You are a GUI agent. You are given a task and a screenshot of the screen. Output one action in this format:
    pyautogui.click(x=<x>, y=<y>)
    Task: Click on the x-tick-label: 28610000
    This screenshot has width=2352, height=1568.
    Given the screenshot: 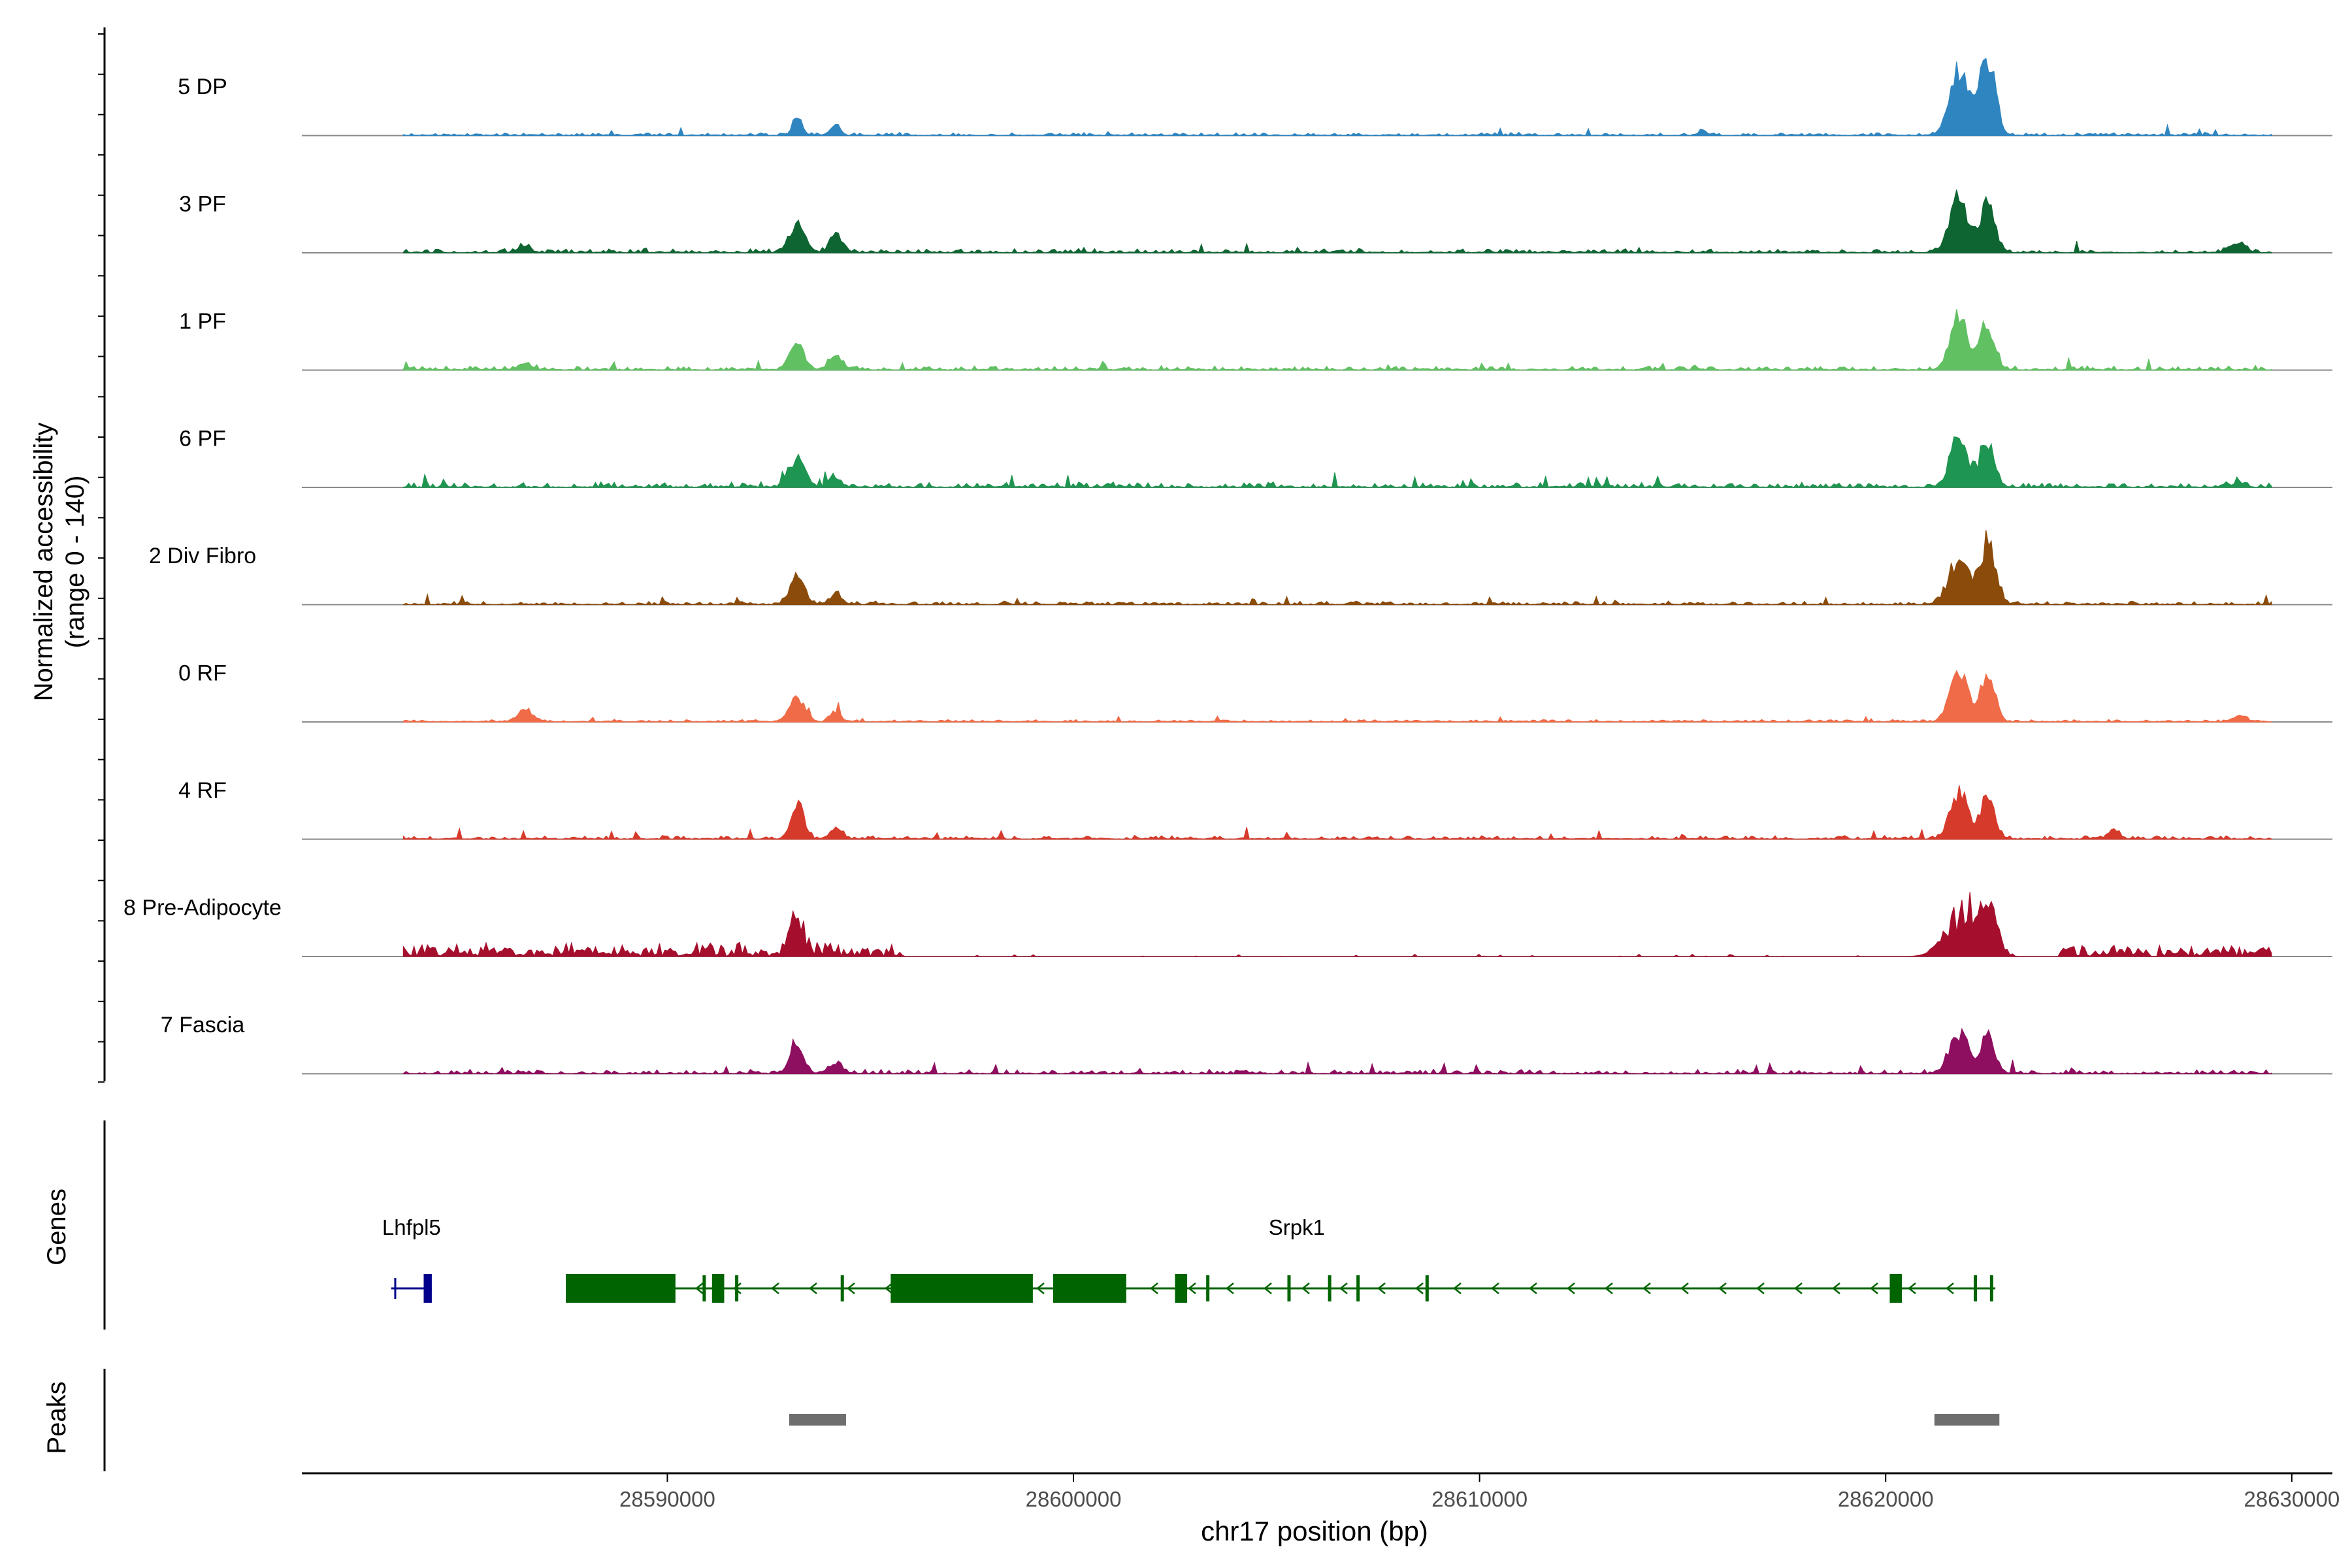 What is the action you would take?
    pyautogui.click(x=1479, y=1499)
    